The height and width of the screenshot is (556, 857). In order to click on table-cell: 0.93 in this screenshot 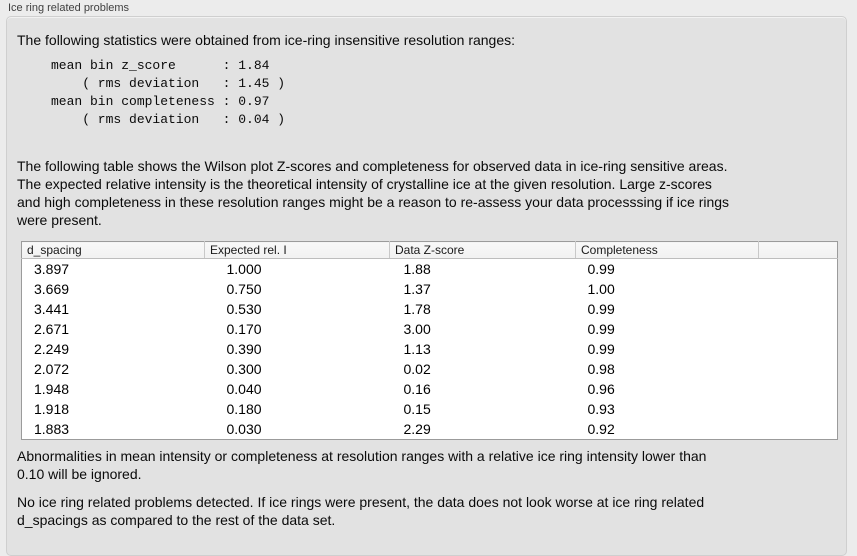, I will do `click(601, 409)`.